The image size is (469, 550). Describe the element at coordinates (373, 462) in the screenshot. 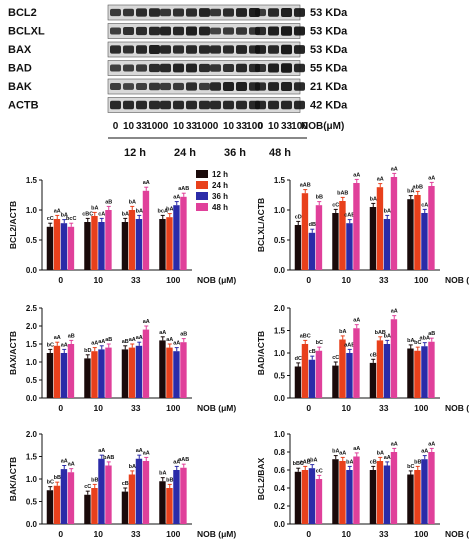

I see `data-label: cB` at that location.